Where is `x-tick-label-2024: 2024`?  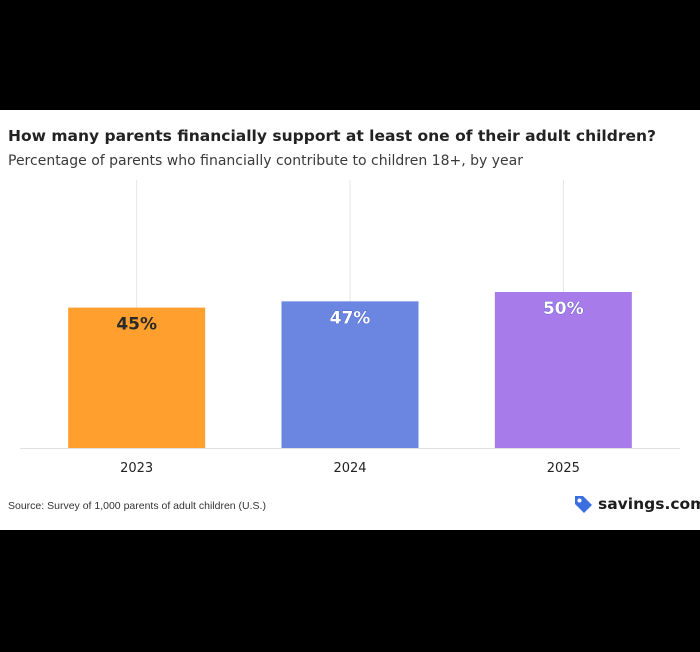 x-tick-label-2024: 2024 is located at coordinates (349, 468).